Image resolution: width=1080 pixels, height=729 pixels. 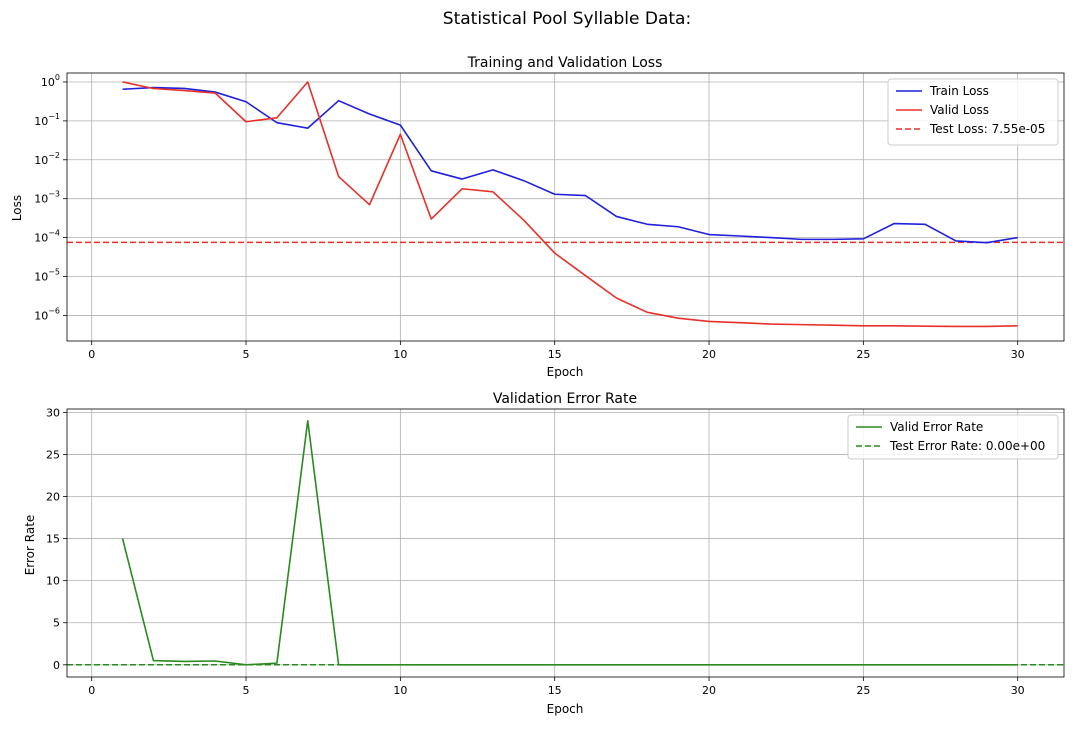 I want to click on error-ytick-label: 5, so click(x=56, y=623).